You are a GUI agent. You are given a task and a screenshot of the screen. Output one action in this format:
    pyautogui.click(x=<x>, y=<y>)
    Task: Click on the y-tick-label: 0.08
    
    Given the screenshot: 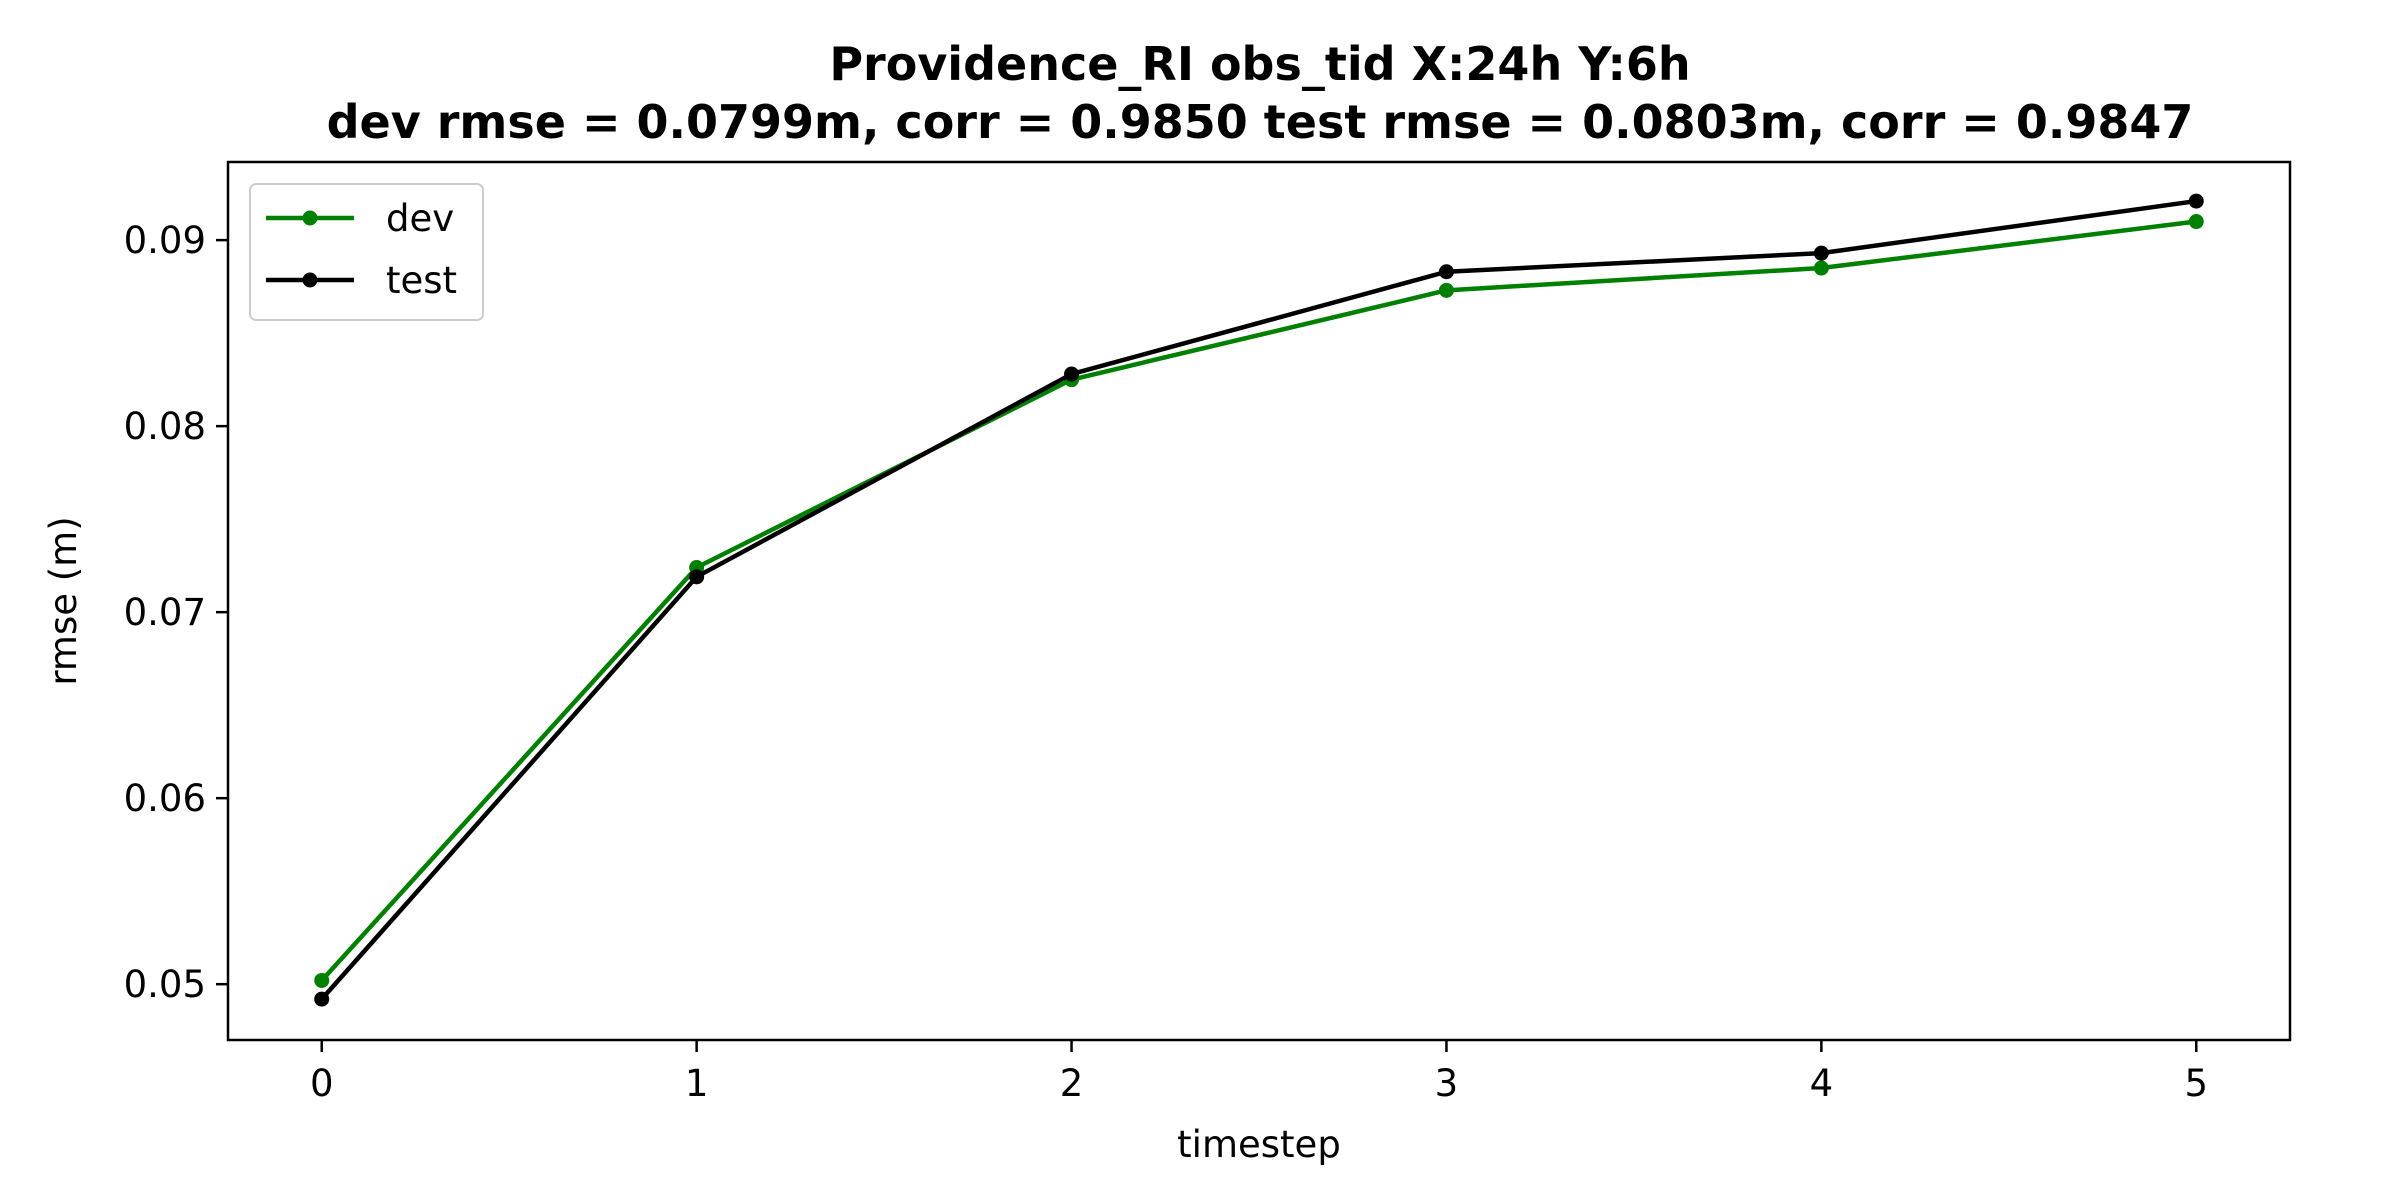 What is the action you would take?
    pyautogui.click(x=165, y=426)
    